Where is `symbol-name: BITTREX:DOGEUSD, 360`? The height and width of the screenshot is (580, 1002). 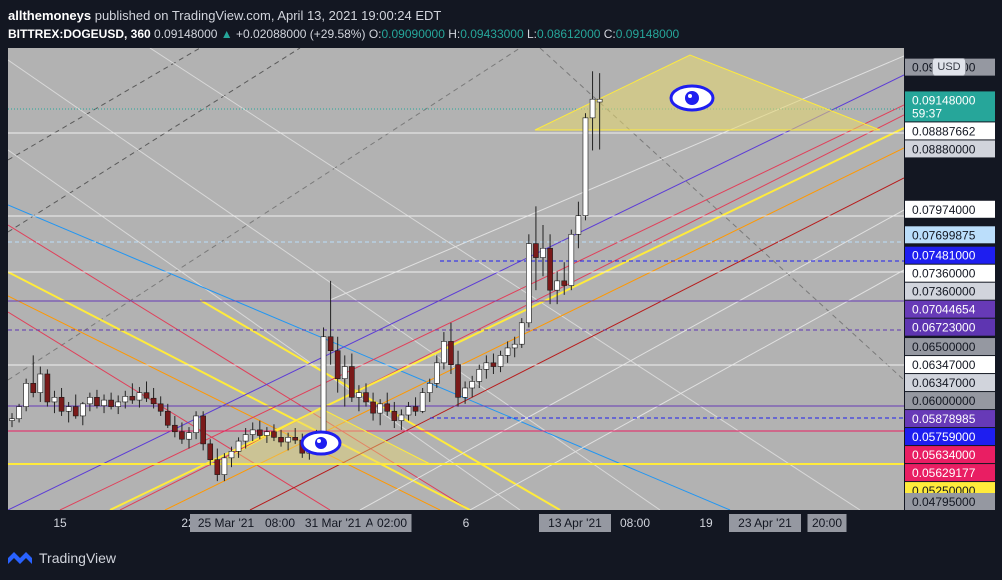 symbol-name: BITTREX:DOGEUSD, 360 is located at coordinates (79, 34).